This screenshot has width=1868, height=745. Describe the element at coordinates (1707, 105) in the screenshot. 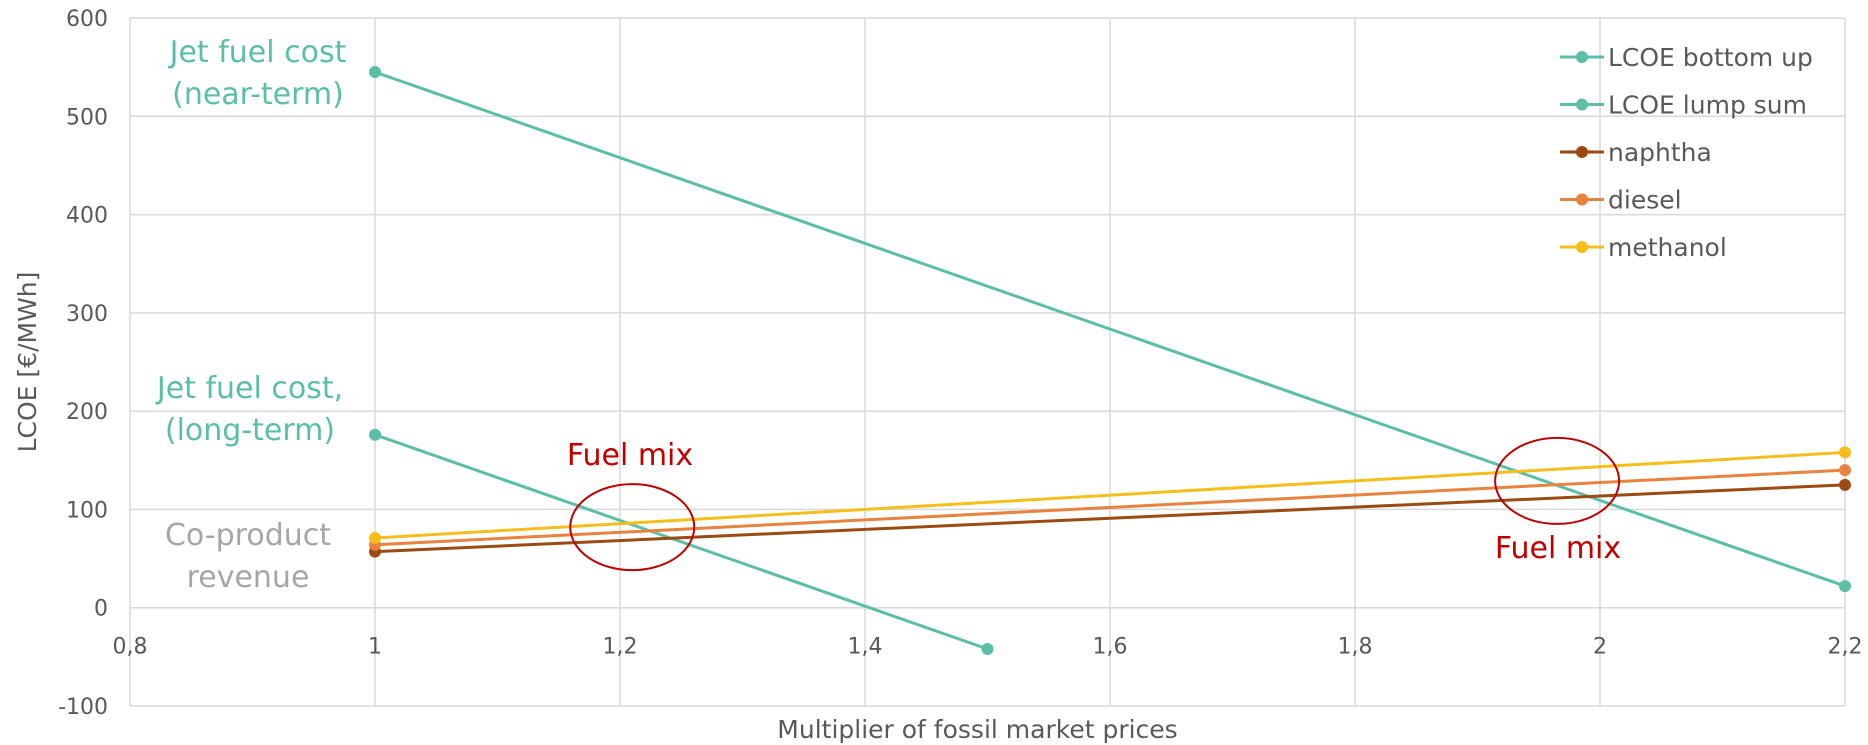

I see `legend-label: LCOE lump sum` at that location.